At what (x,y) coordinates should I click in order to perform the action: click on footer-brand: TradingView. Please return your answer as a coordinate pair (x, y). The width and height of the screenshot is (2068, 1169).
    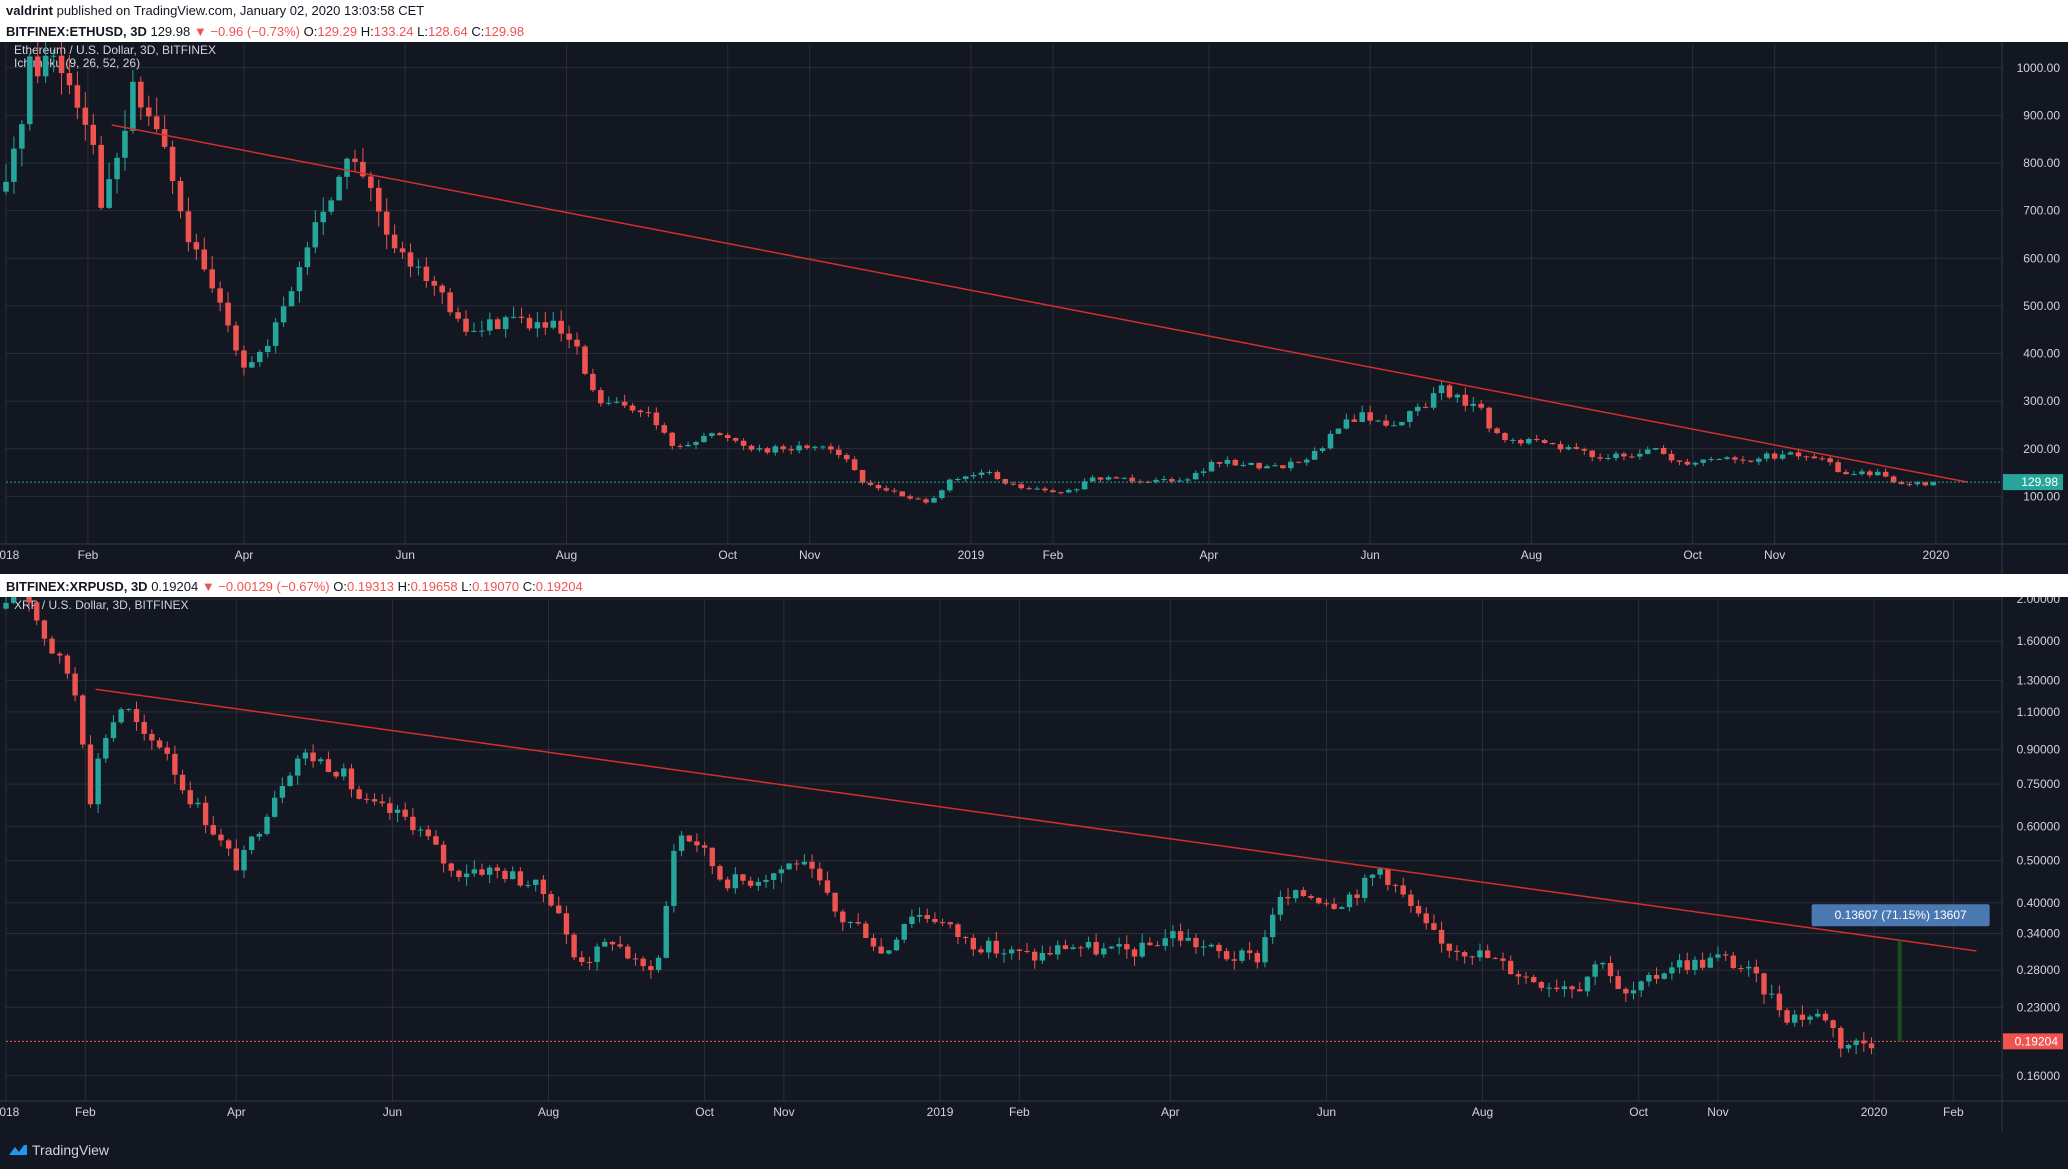
    Looking at the image, I should click on (71, 1150).